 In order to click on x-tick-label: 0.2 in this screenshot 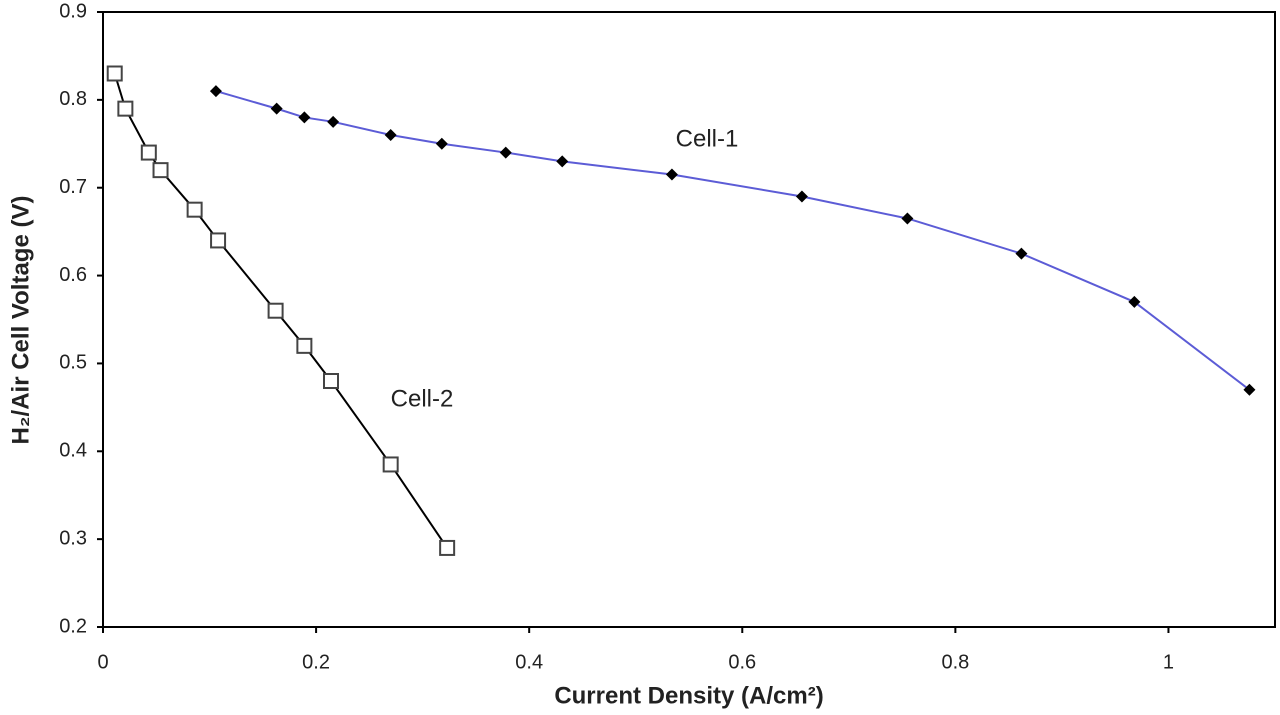, I will do `click(316, 662)`.